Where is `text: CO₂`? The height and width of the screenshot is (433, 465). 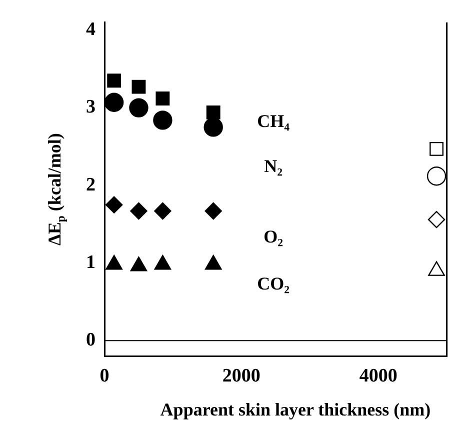
text: CO₂ is located at coordinates (273, 283).